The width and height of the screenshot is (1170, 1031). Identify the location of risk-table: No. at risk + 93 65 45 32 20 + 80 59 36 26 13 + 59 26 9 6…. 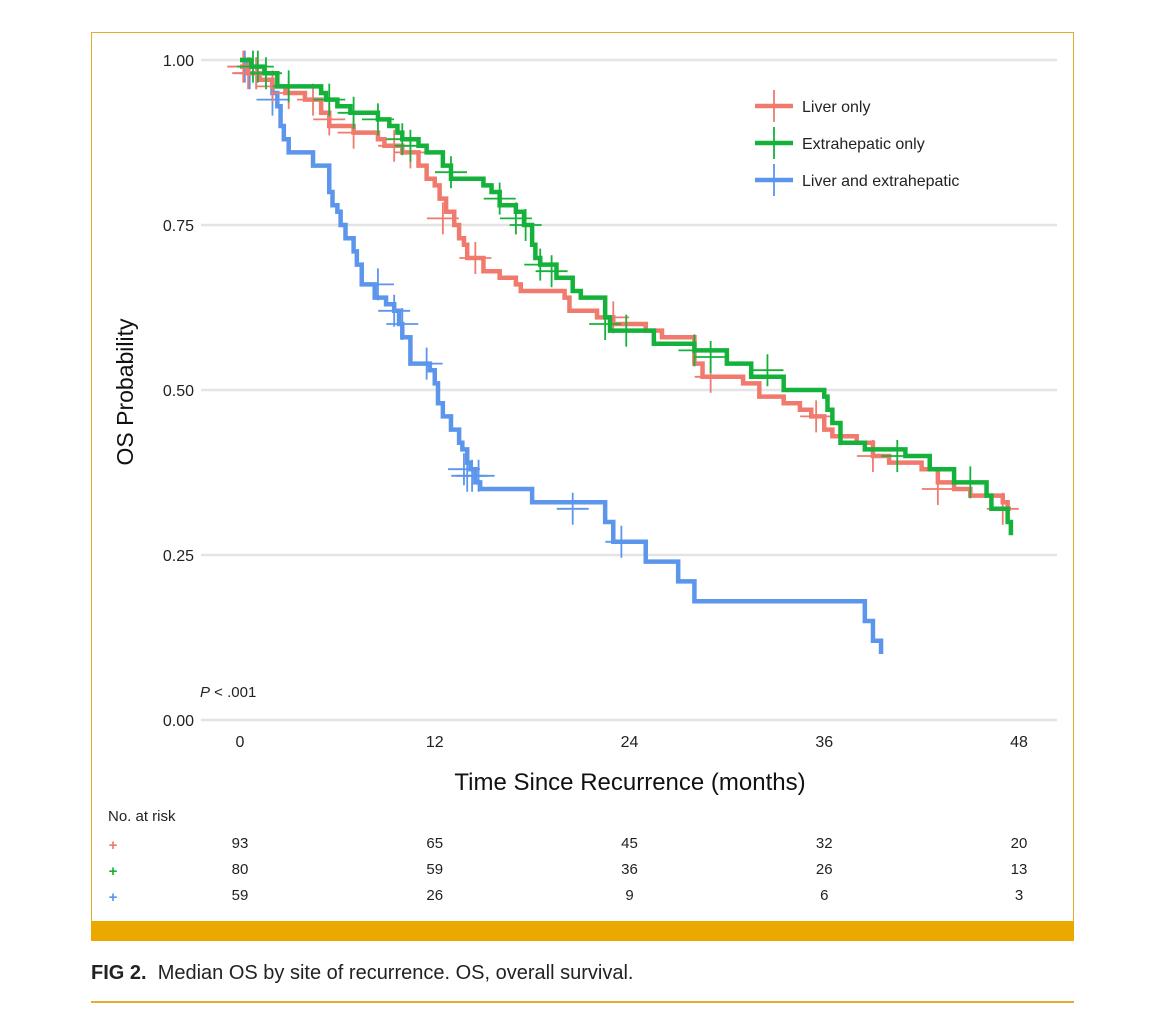
(567, 857).